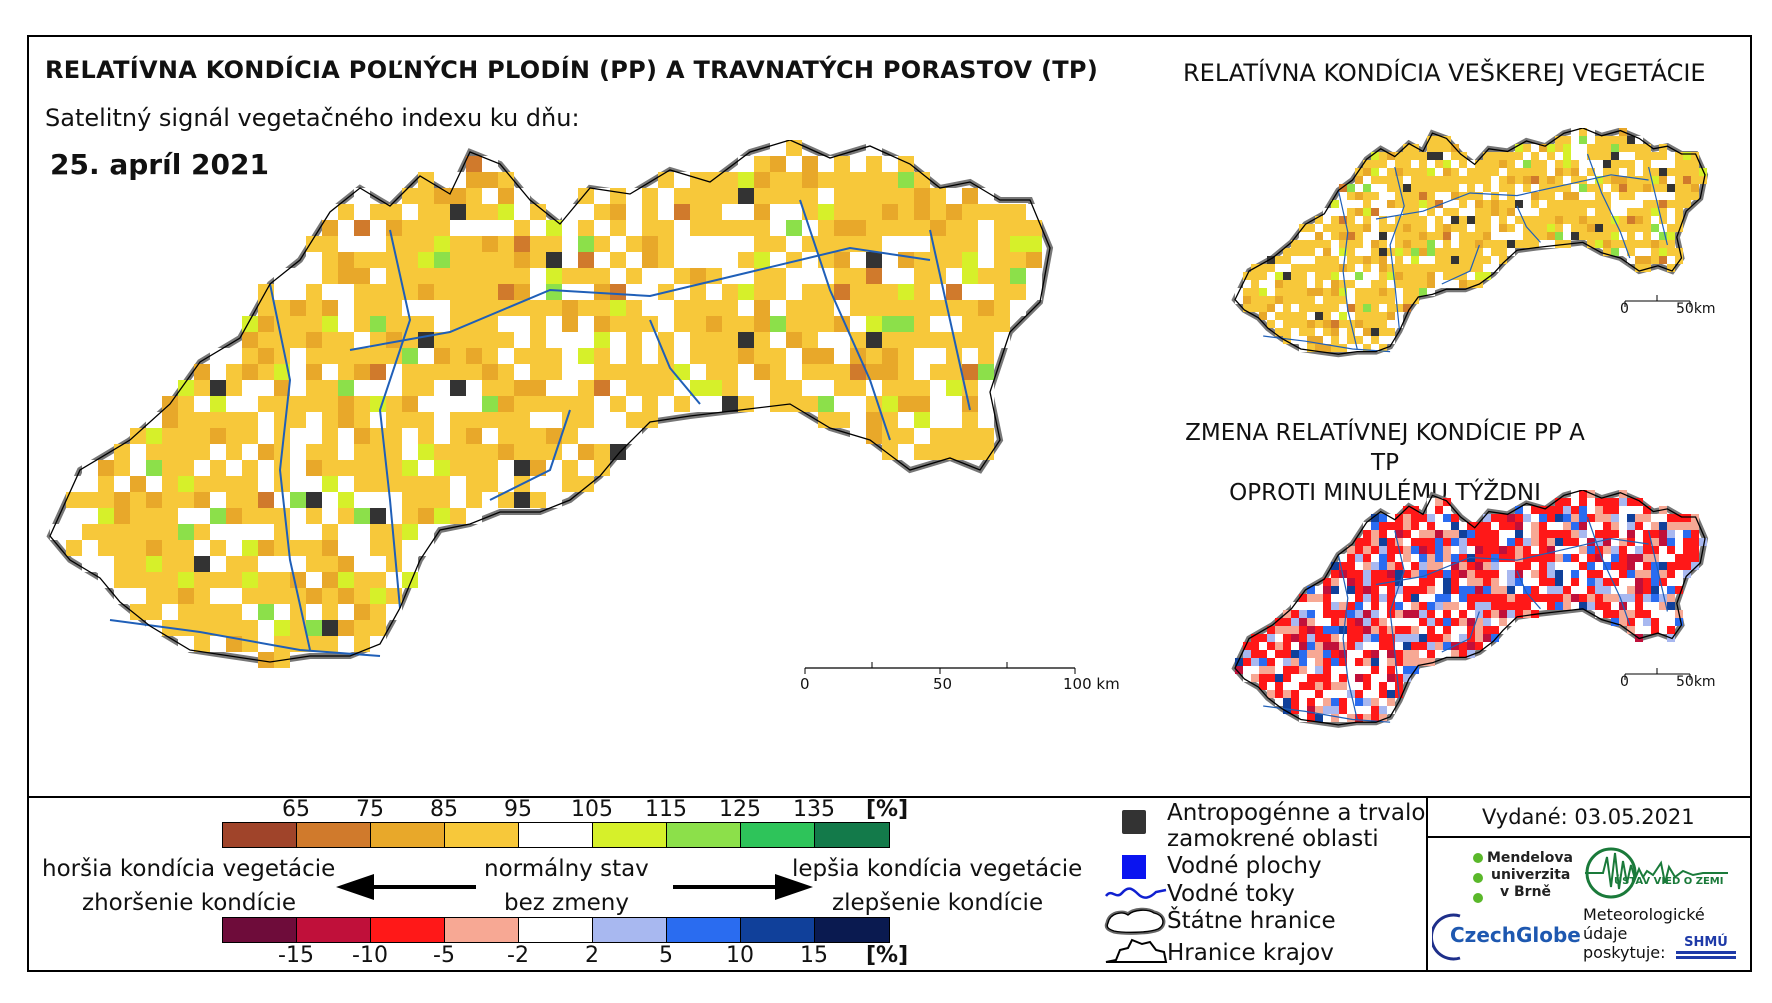 The height and width of the screenshot is (1003, 1772). What do you see at coordinates (943, 684) in the screenshot?
I see `main-scale-label-50: 50` at bounding box center [943, 684].